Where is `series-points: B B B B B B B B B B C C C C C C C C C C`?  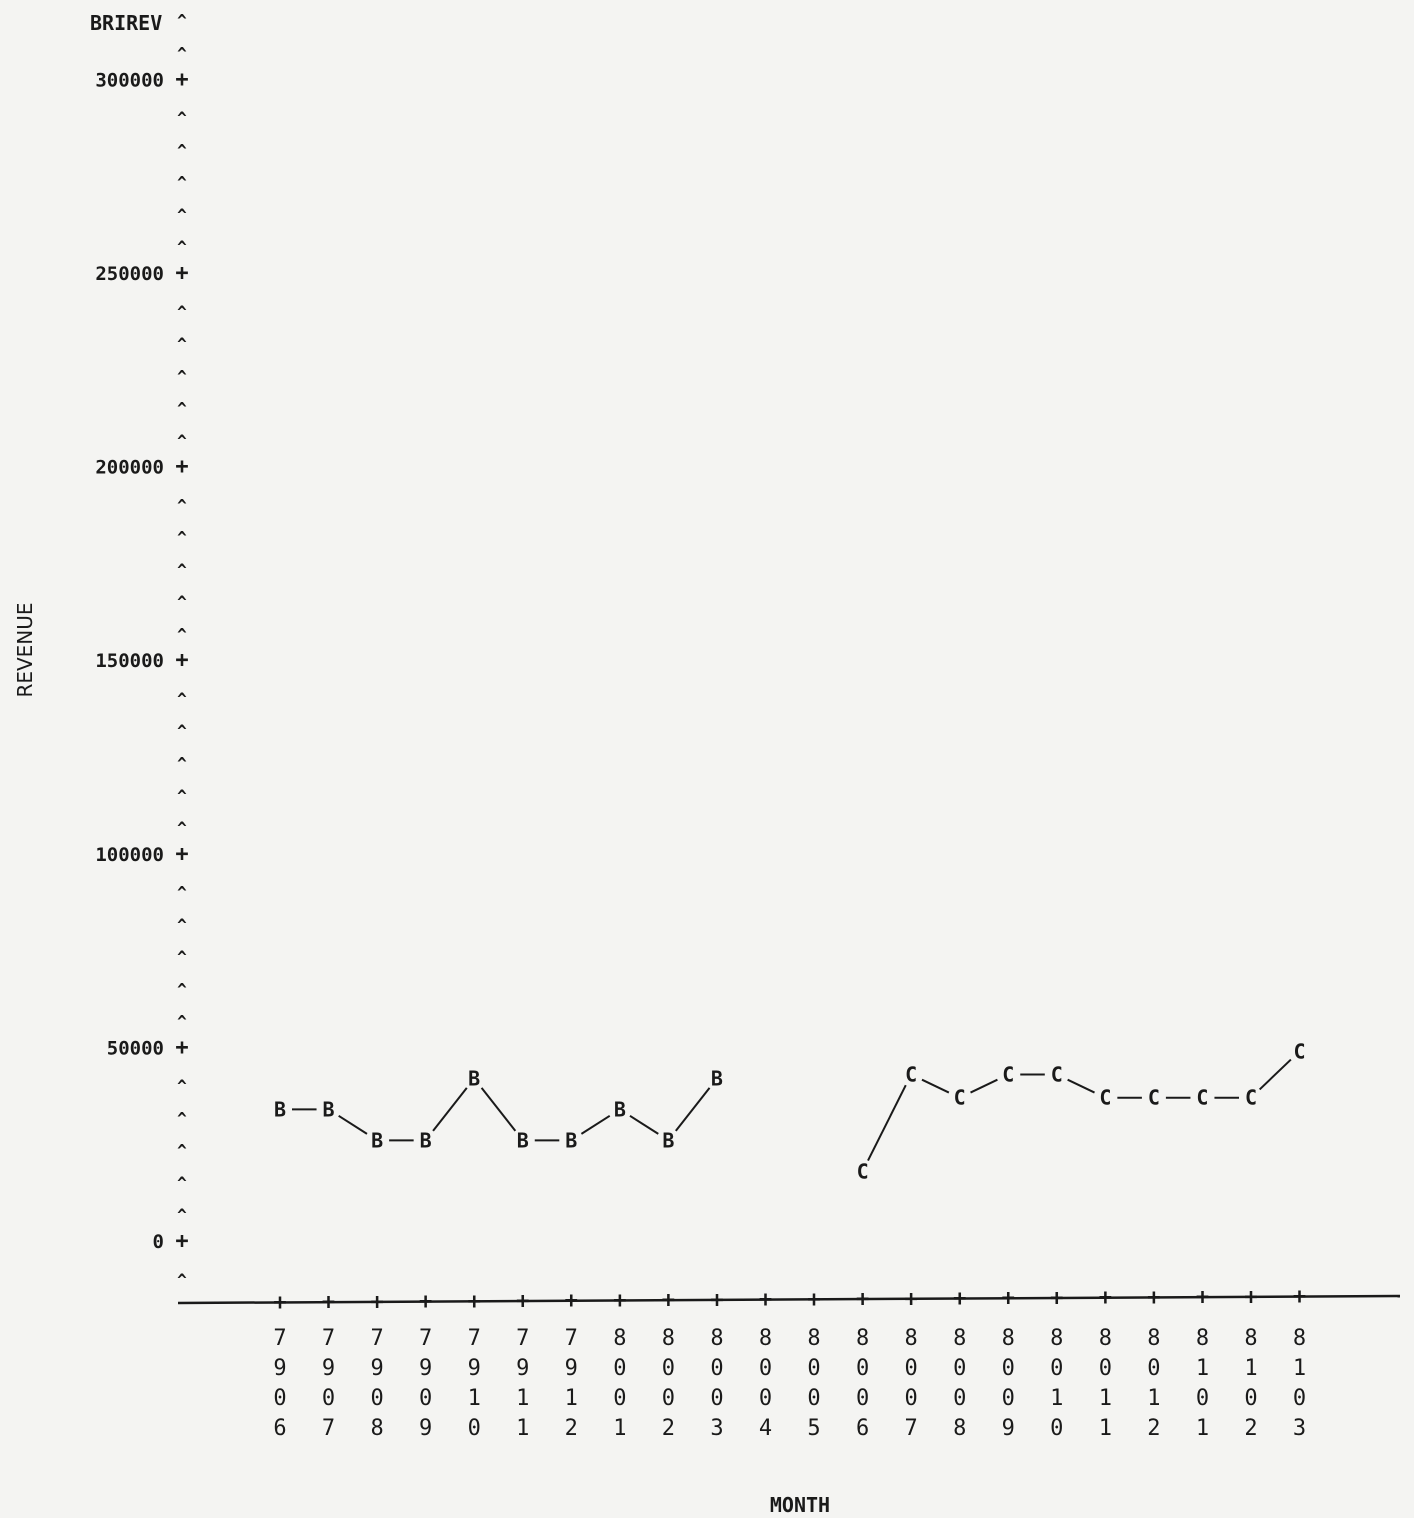
series-points: B B B B B B B B B B C C C C C C C C C C is located at coordinates (790, 1111).